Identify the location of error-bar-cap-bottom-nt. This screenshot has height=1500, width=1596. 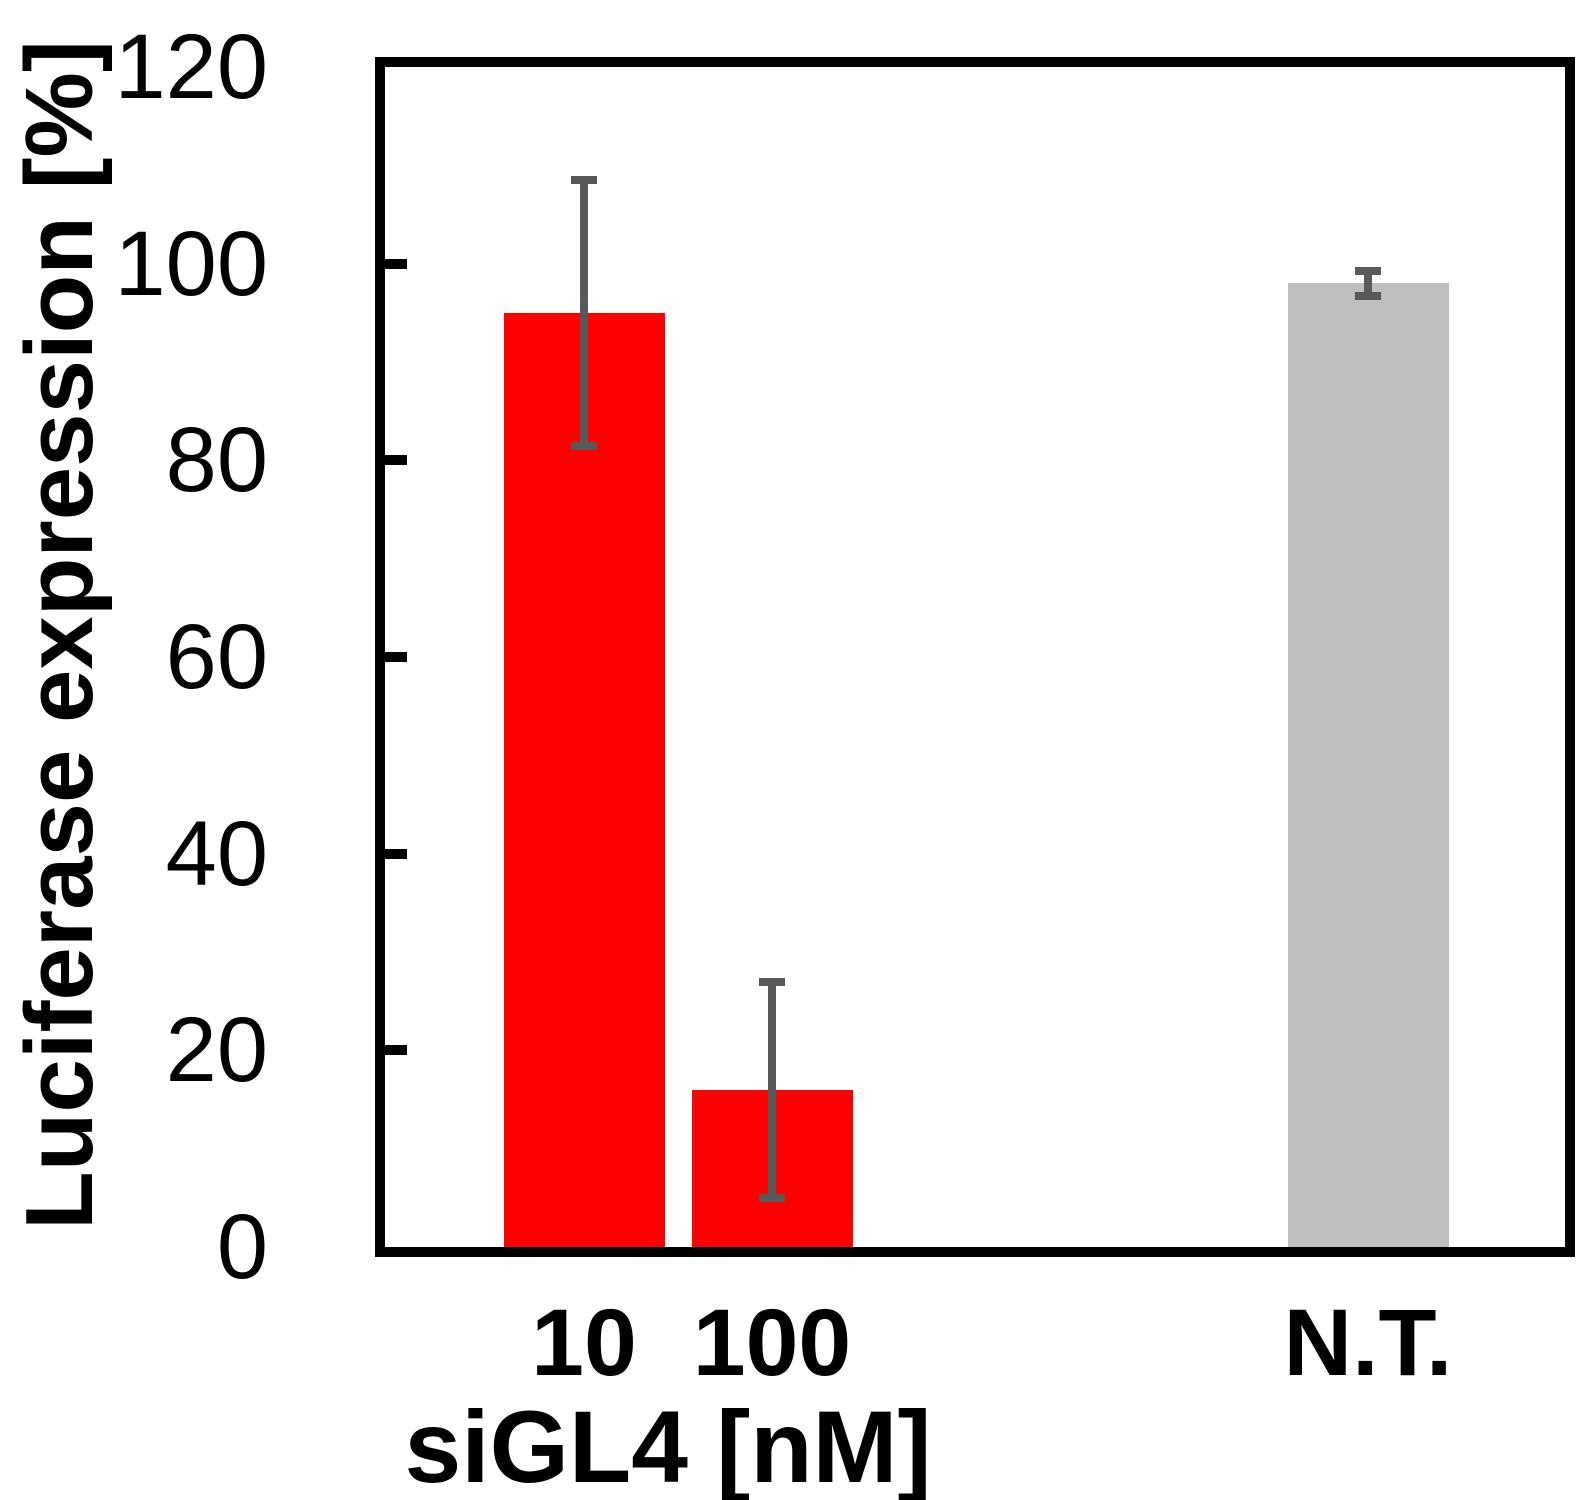
(1368, 296).